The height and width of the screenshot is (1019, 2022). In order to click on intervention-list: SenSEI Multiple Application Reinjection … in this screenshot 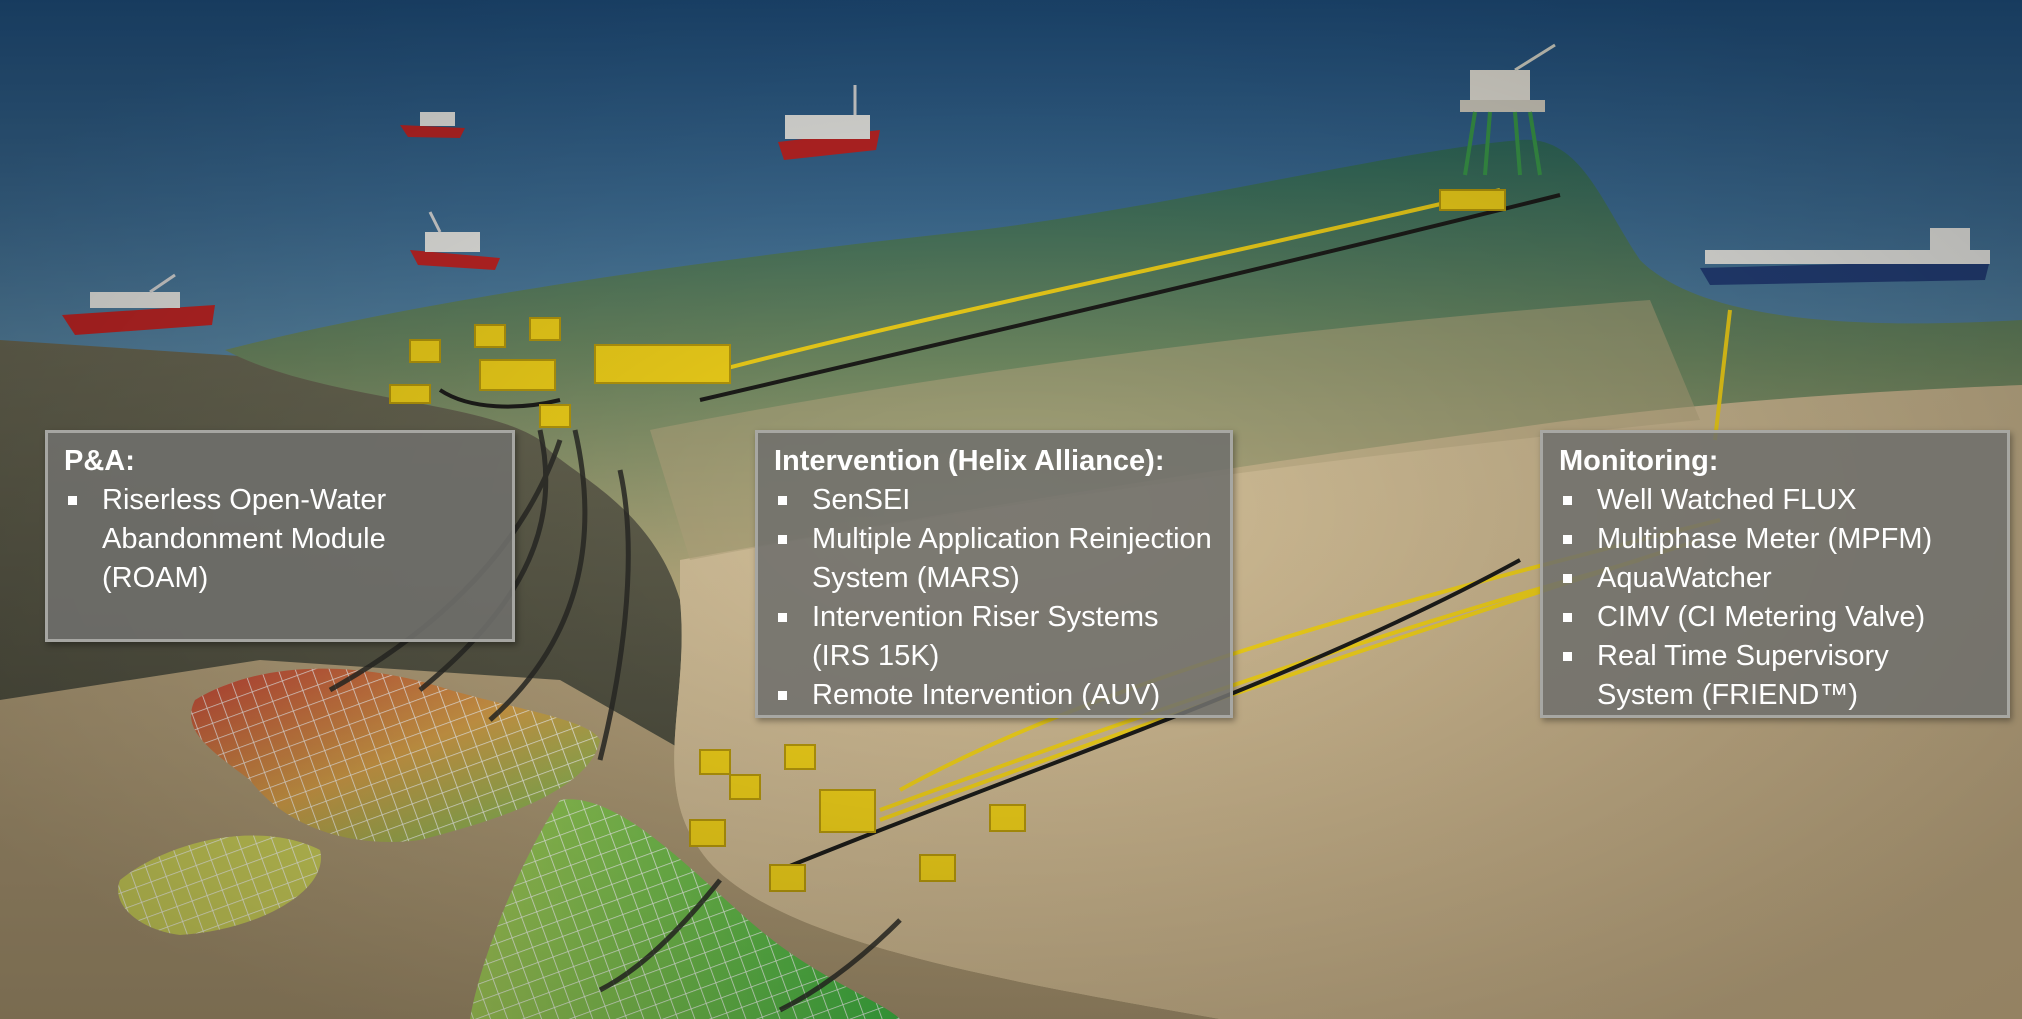, I will do `click(995, 598)`.